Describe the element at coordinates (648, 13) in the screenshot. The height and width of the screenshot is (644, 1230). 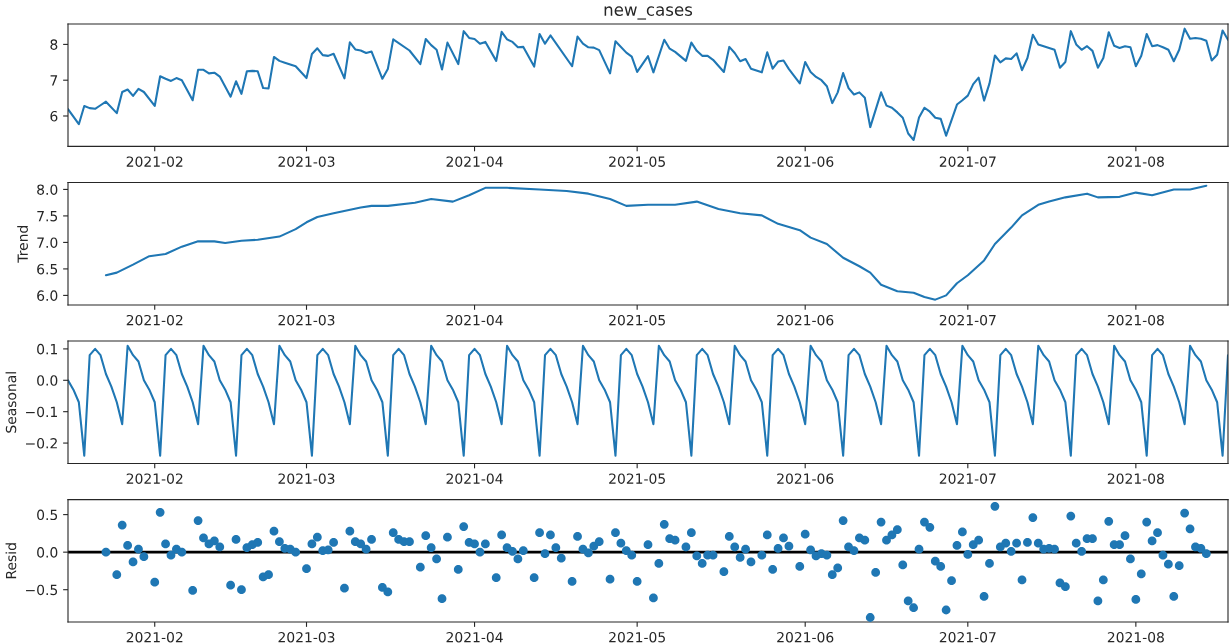
I see `chart-title: new_cases` at that location.